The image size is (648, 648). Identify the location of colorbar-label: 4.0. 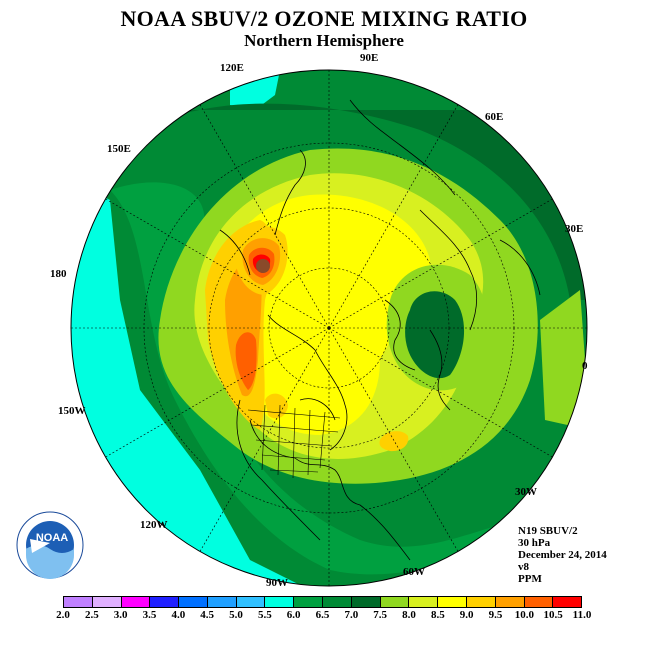
(178, 615).